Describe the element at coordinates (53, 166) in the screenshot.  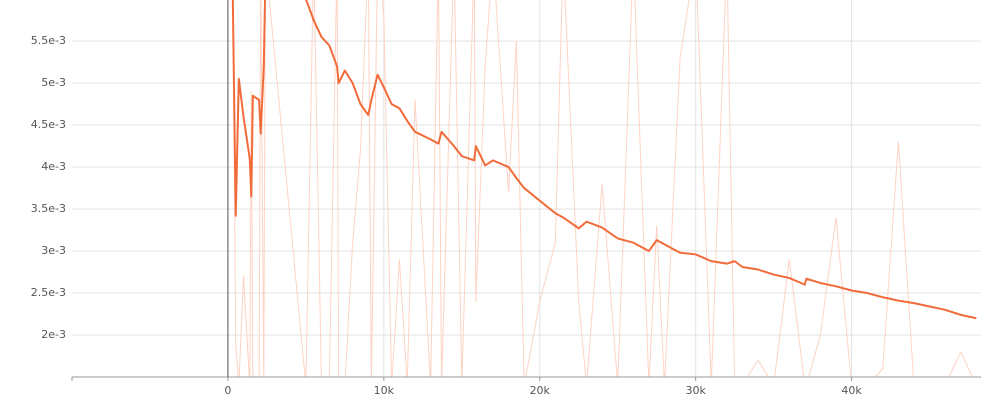
I see `y-tick-label: 4e-3` at that location.